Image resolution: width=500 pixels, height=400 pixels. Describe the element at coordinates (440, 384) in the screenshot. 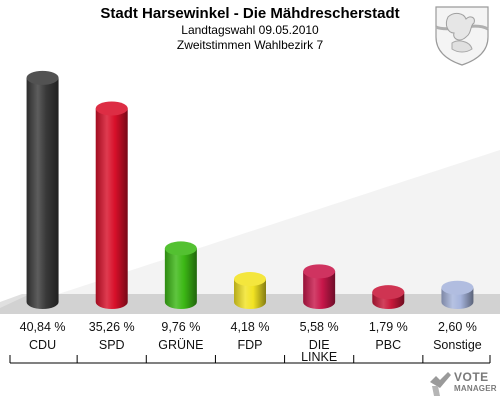

I see `vote-manager-logo-icon` at that location.